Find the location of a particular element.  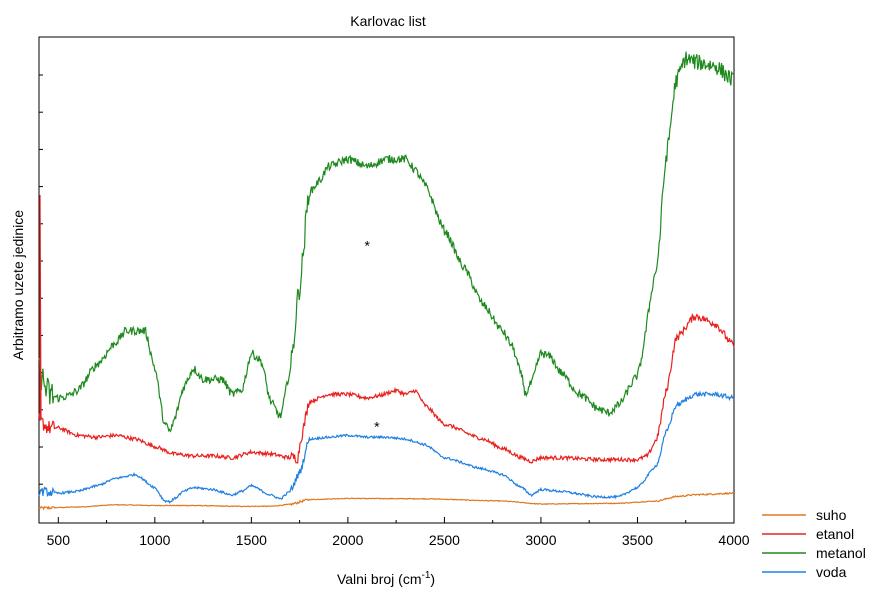

x-axis-label-superscript: -1 is located at coordinates (425, 575).